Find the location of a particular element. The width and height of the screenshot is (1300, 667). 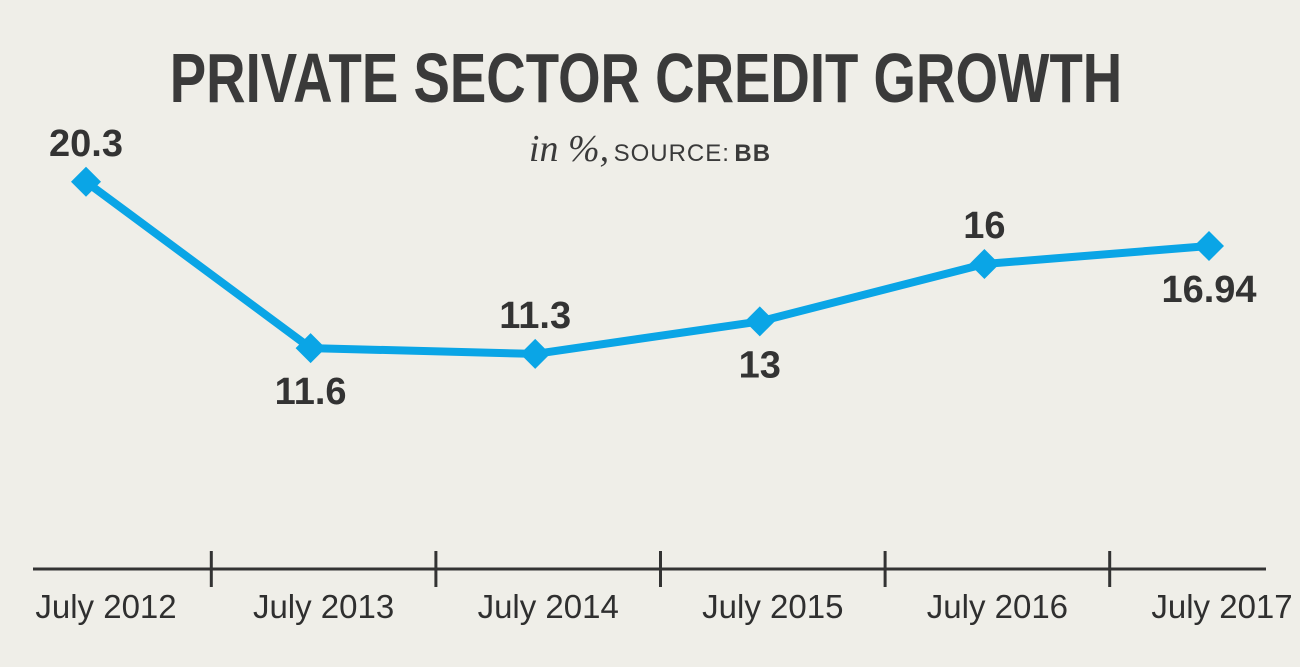

data-label: 11.6 is located at coordinates (311, 392).